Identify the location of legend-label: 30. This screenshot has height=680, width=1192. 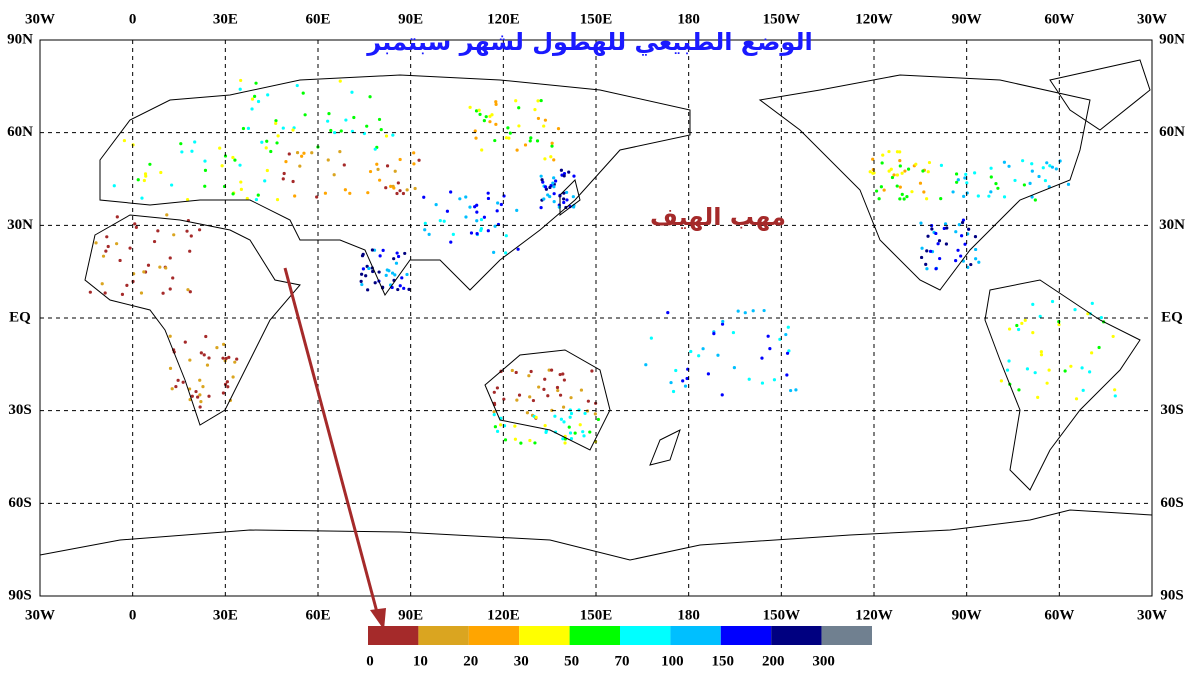
(521, 661).